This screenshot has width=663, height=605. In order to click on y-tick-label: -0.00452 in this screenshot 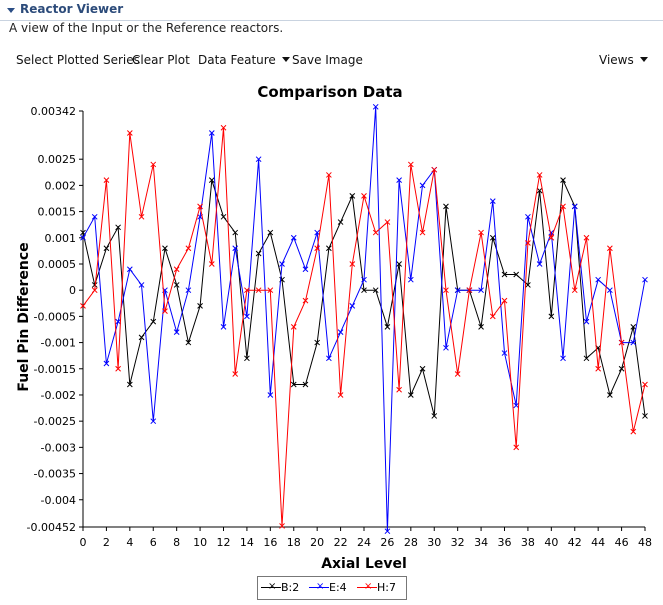, I will do `click(51, 527)`.